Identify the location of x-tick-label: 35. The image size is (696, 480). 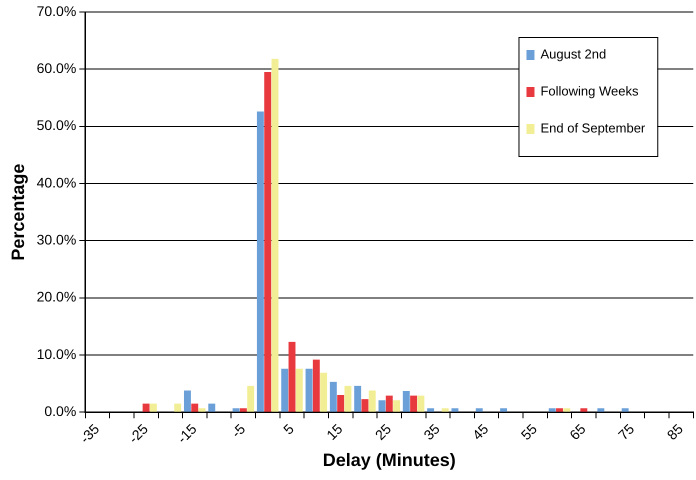
(431, 432).